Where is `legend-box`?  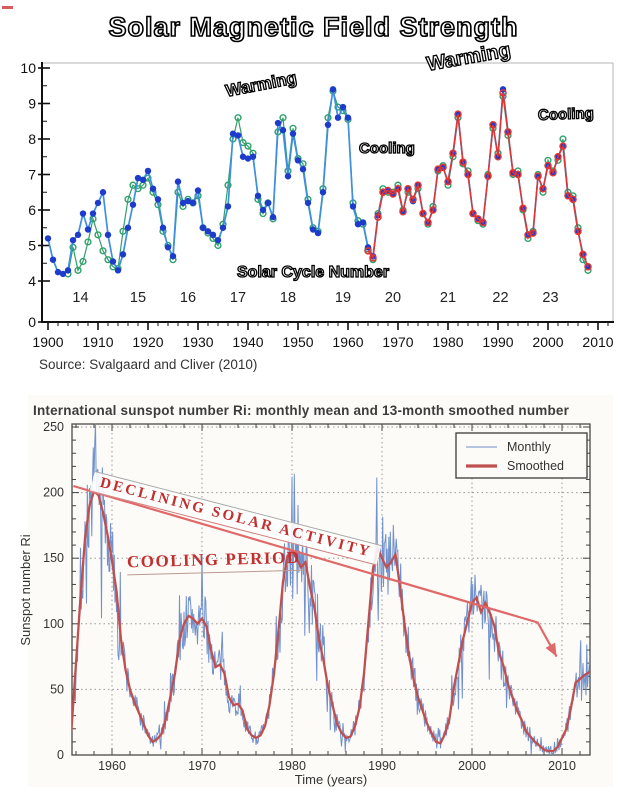
legend-box is located at coordinates (521, 455).